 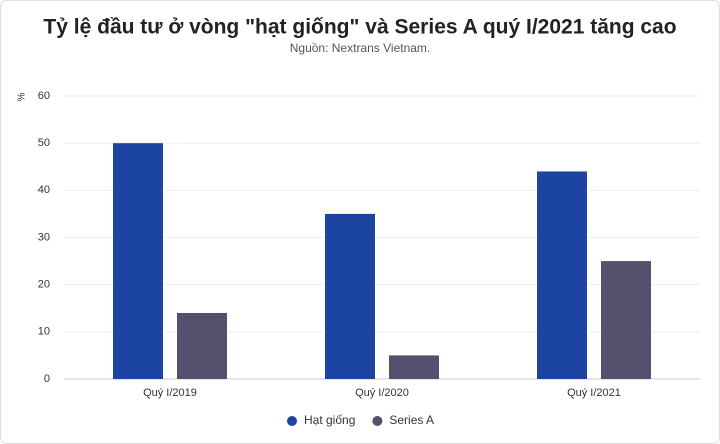 What do you see at coordinates (594, 393) in the screenshot?
I see `x-tick-label: Quý I/2021` at bounding box center [594, 393].